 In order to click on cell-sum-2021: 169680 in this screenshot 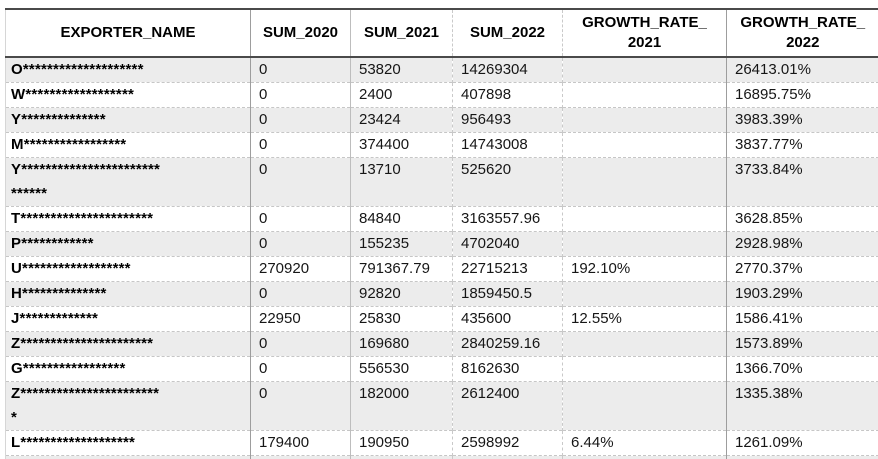, I will do `click(401, 344)`.